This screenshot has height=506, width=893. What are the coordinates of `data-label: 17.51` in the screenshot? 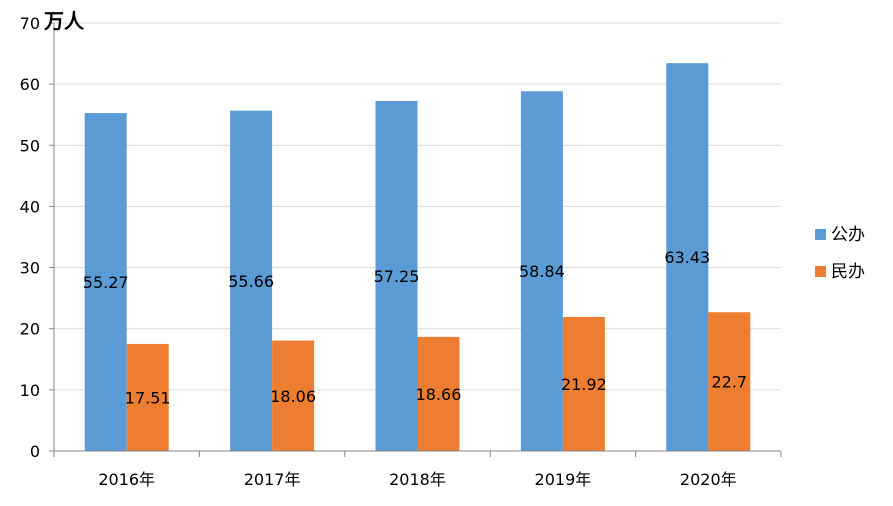 It's located at (148, 397).